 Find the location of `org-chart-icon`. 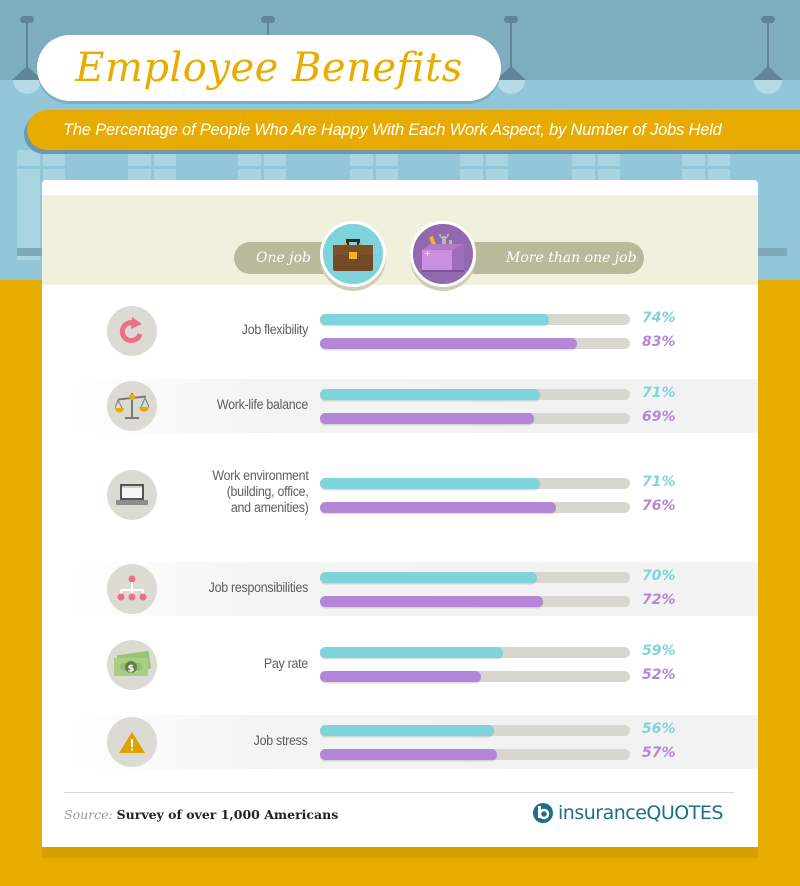

org-chart-icon is located at coordinates (132, 588).